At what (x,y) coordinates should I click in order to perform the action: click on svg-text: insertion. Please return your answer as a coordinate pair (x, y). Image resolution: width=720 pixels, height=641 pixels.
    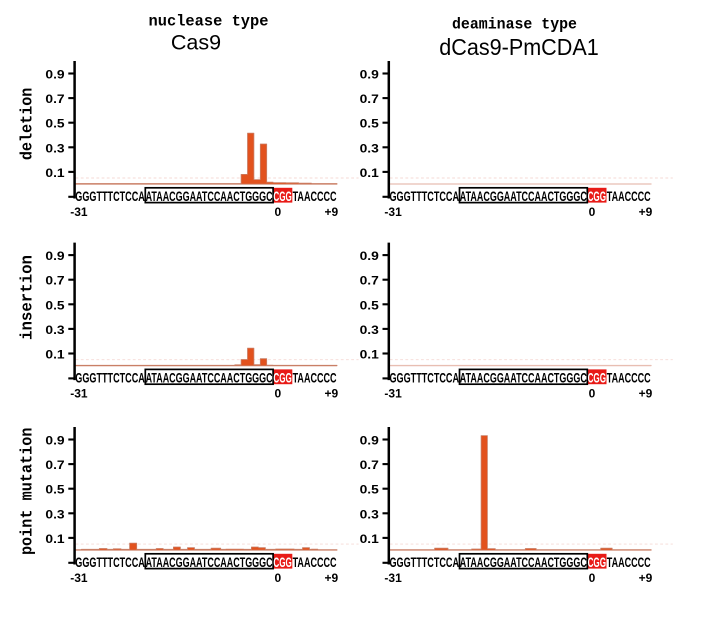
    Looking at the image, I should click on (27, 297).